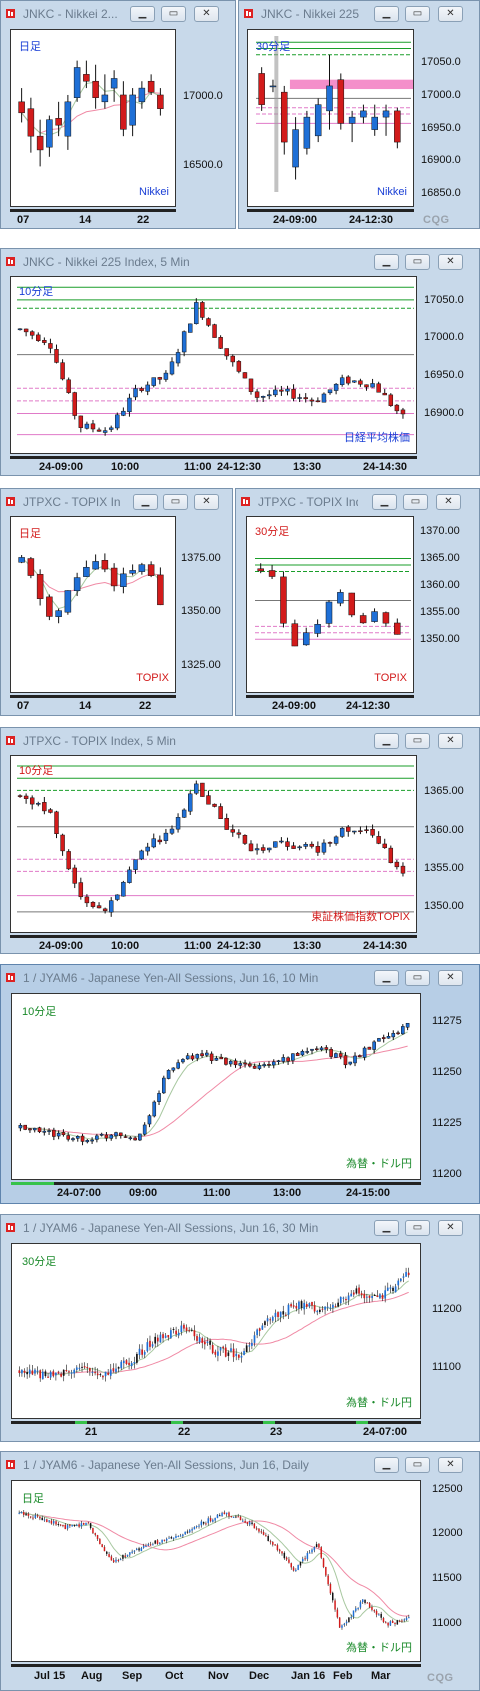 The height and width of the screenshot is (1691, 480). I want to click on plot-area: 日足 TOPIX, so click(93, 604).